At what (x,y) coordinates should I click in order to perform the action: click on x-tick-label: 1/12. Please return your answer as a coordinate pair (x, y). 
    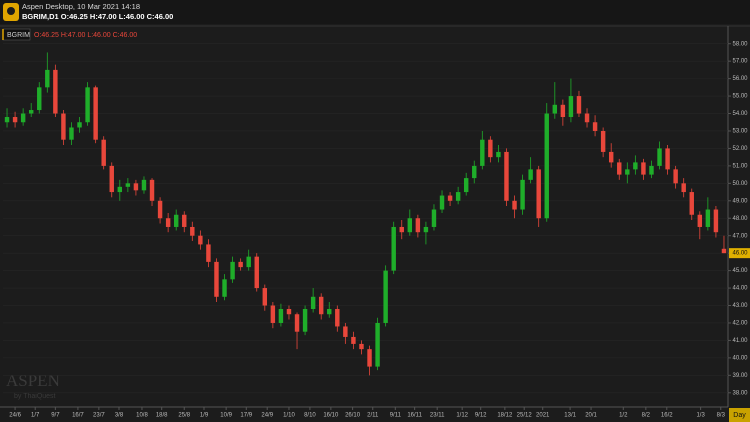
    Looking at the image, I should click on (462, 416).